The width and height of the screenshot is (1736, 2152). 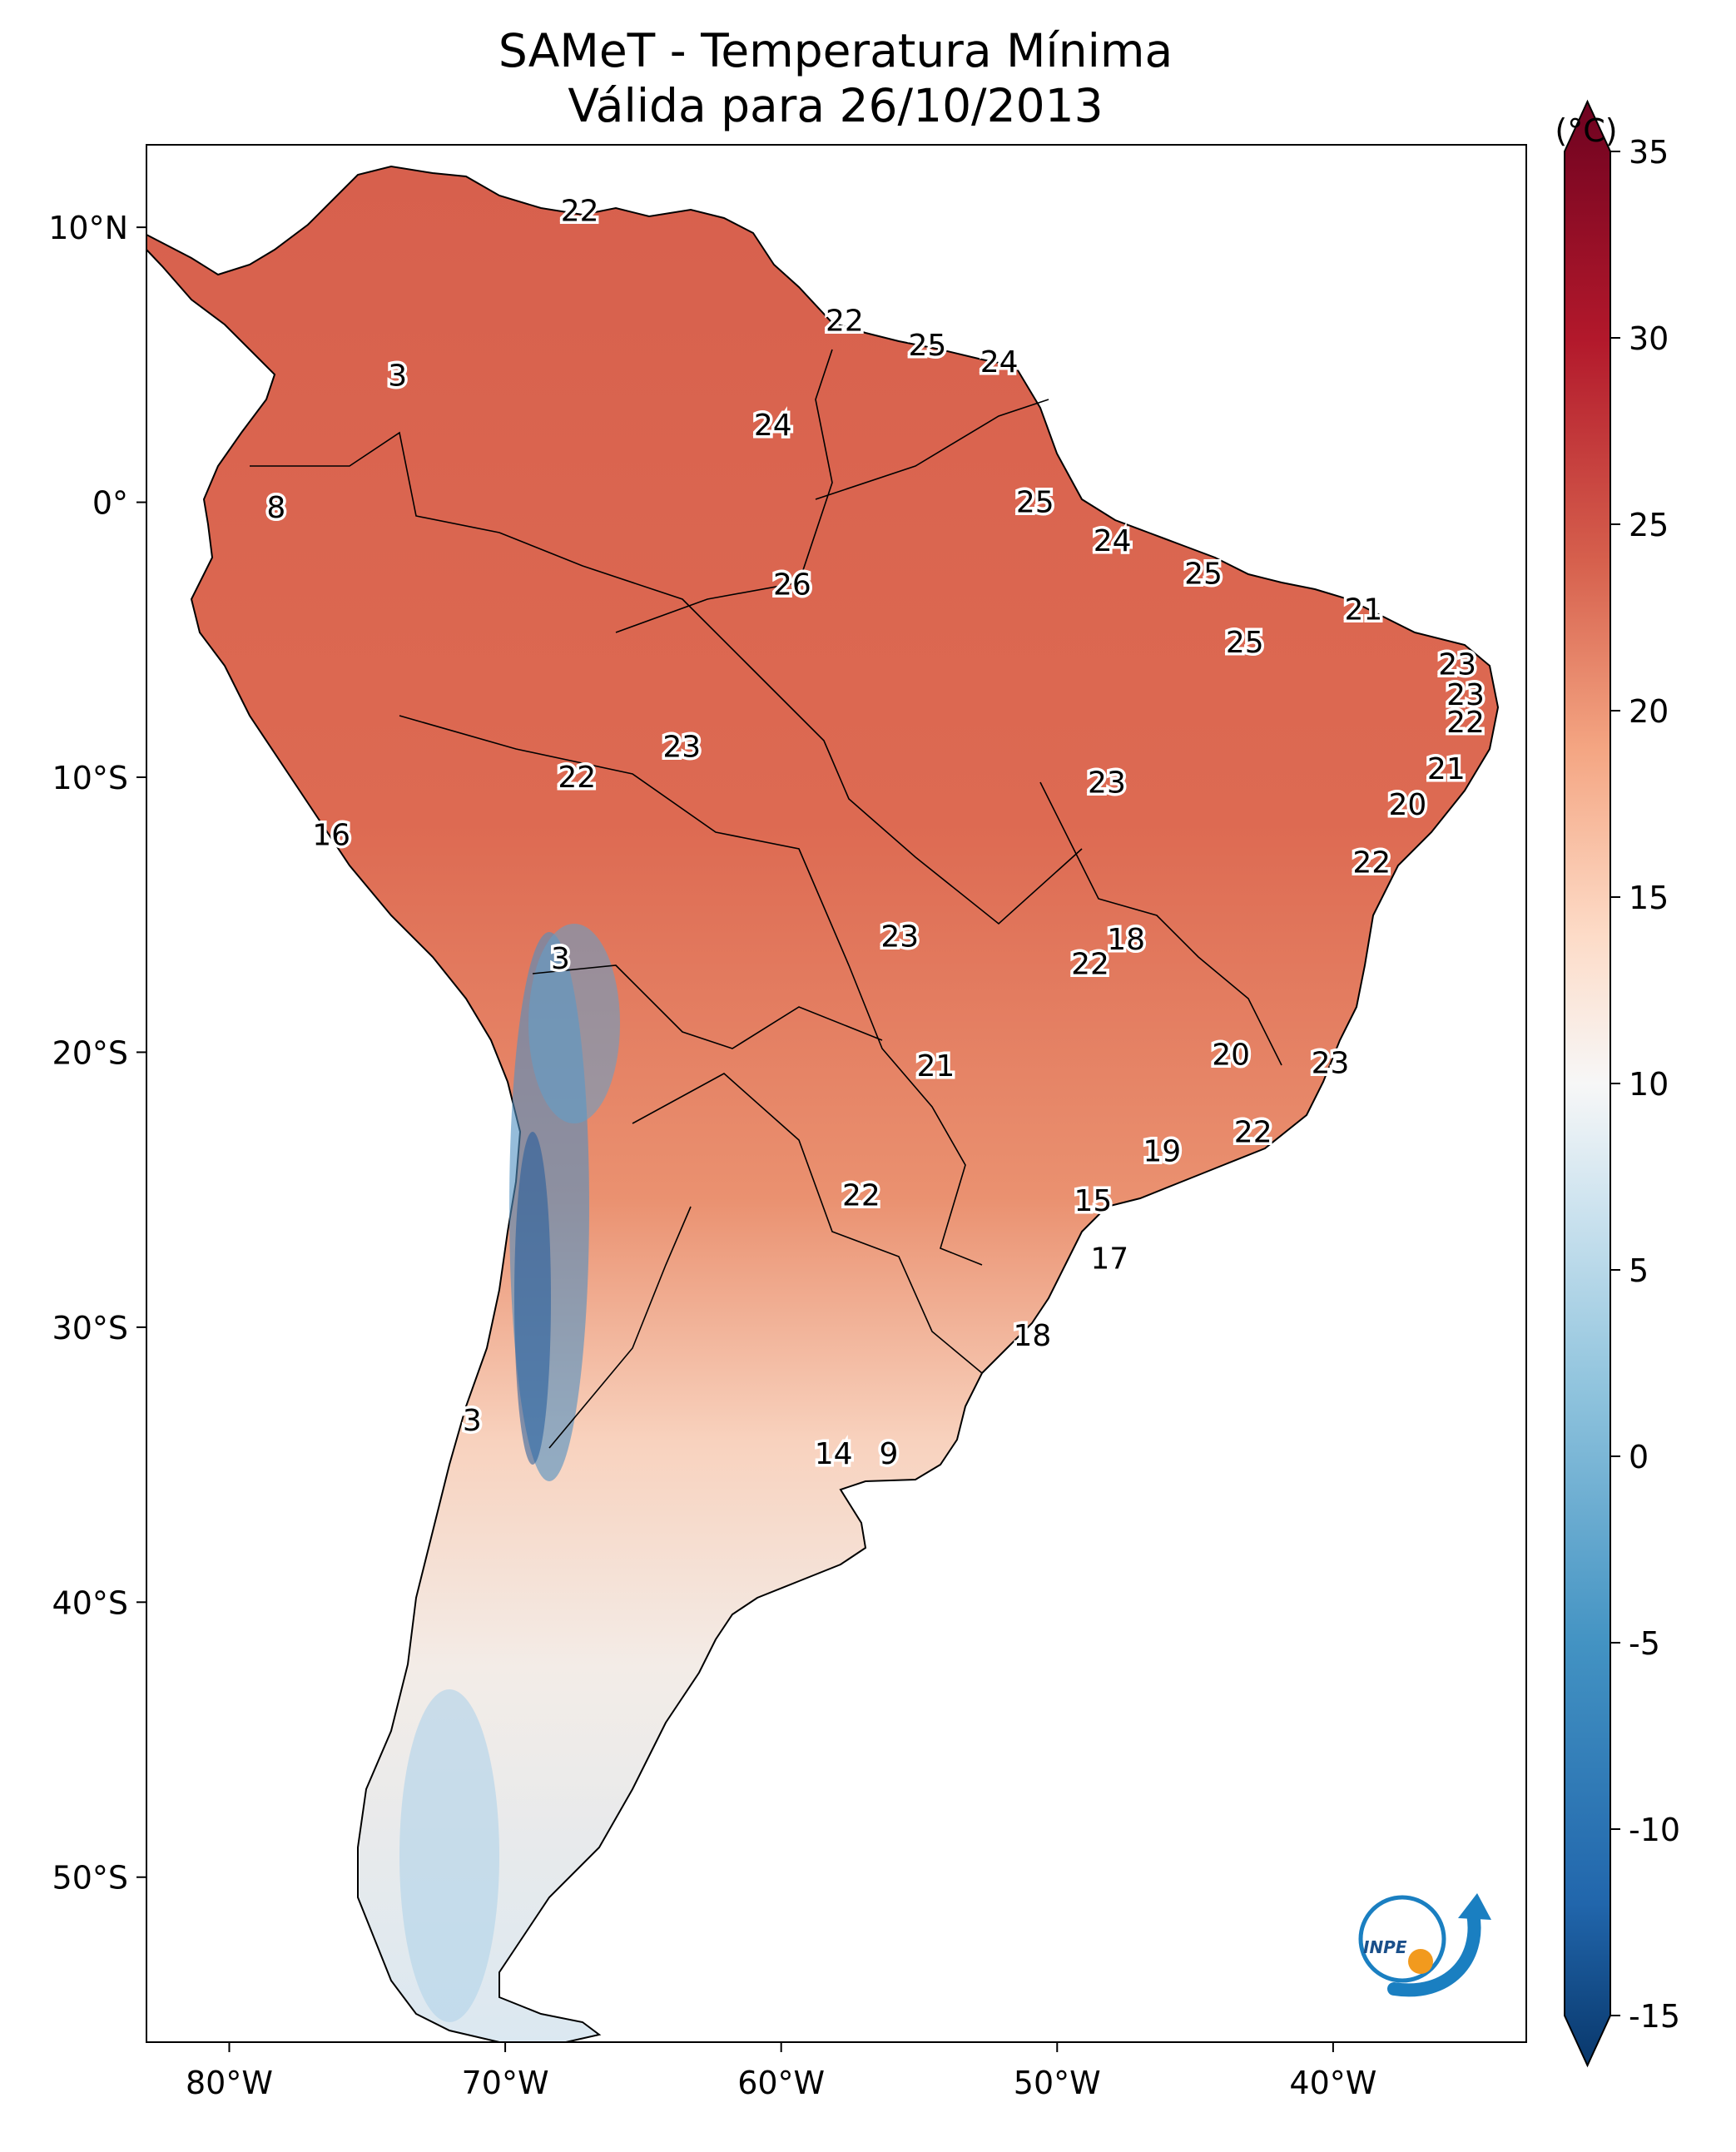 I want to click on colorbar-ticks: 35 30 25 20 15 10 5 0 -5 -10 -15, so click(x=1645, y=1084).